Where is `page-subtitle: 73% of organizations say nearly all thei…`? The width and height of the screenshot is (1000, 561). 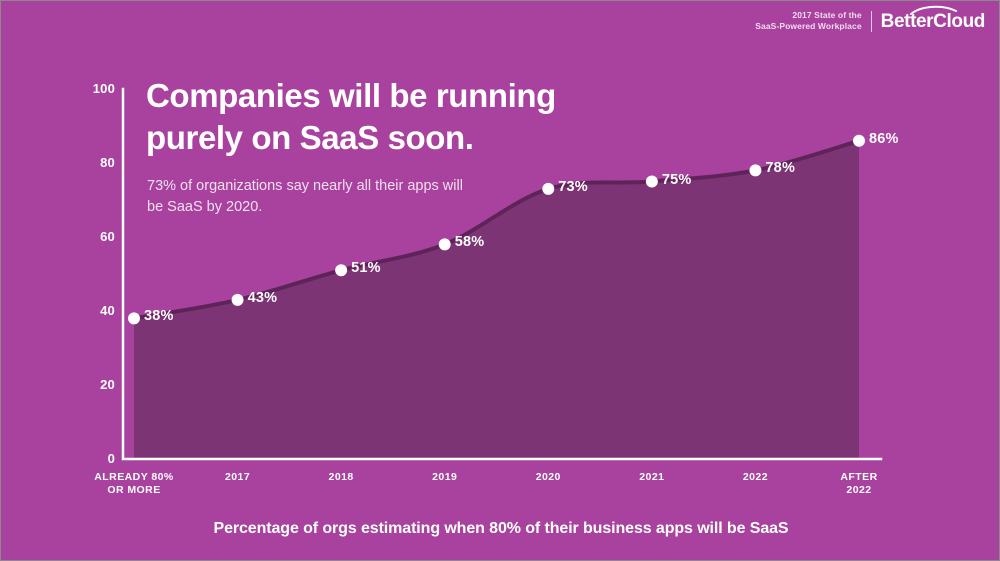 page-subtitle: 73% of organizations say nearly all thei… is located at coordinates (305, 196).